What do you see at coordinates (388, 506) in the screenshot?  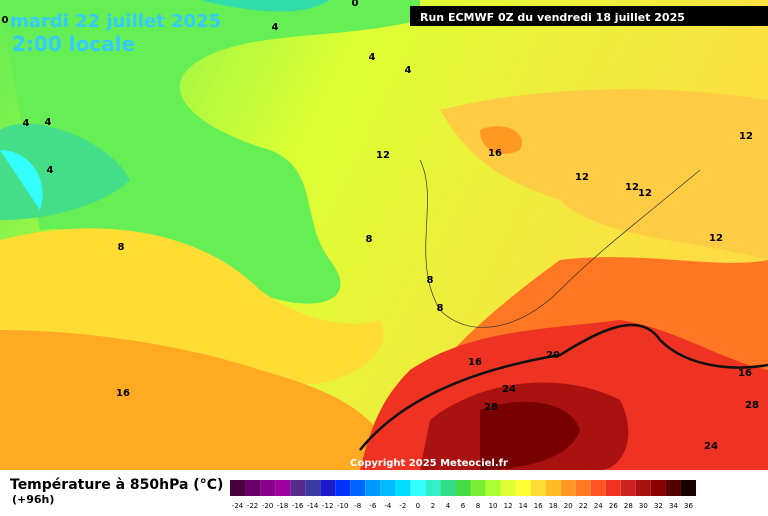 I see `colorbar-label: -4` at bounding box center [388, 506].